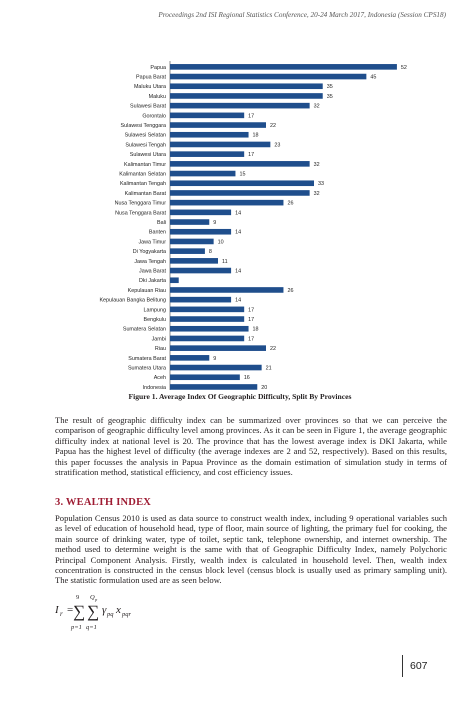 This screenshot has height=703, width=474. Describe the element at coordinates (145, 165) in the screenshot. I see `category-label: Kalimantan Timur` at that location.